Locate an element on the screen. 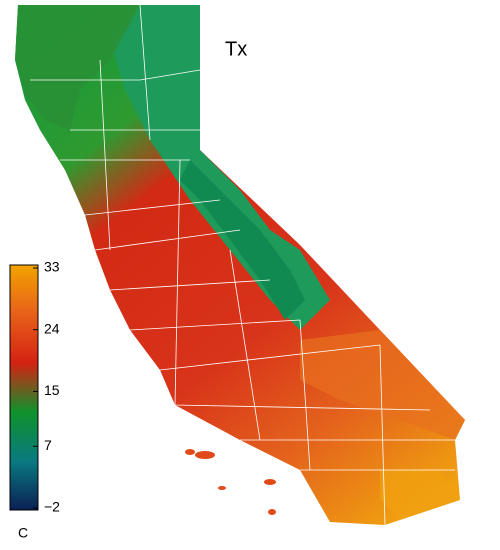 Image resolution: width=500 pixels, height=550 pixels. islands is located at coordinates (230, 482).